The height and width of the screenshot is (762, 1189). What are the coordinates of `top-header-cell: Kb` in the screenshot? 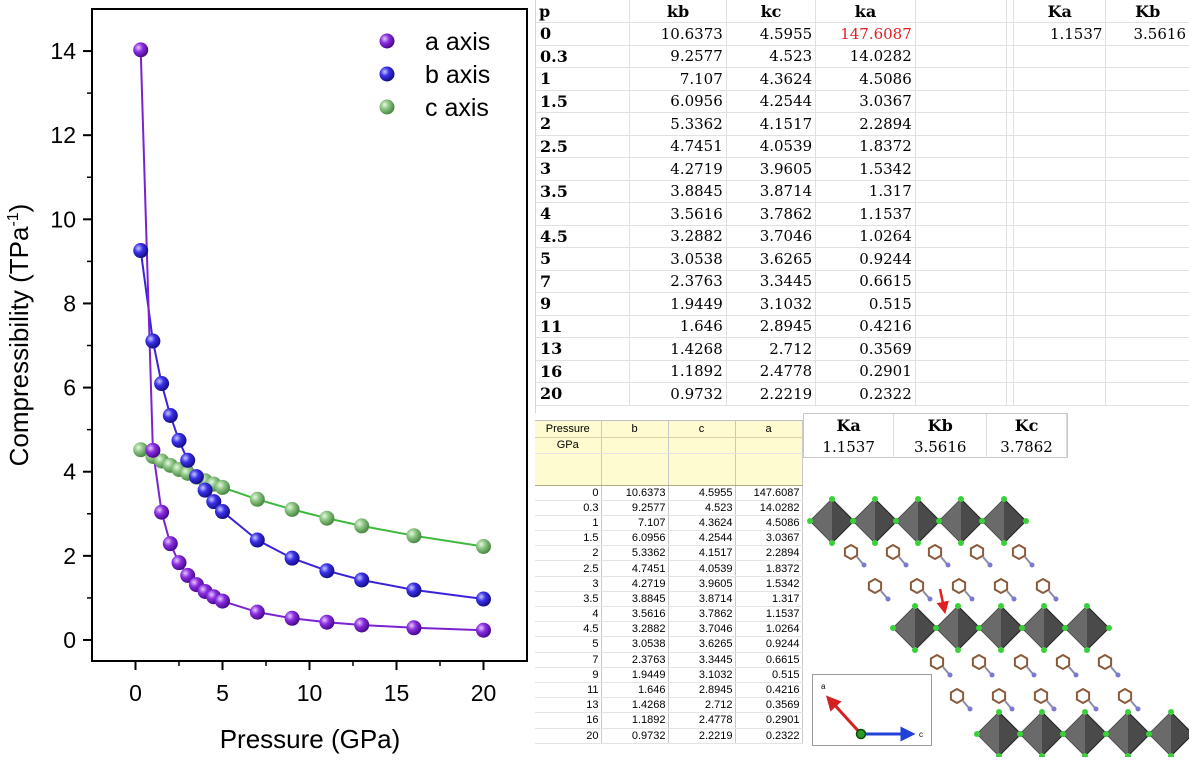 It's located at (1147, 11).